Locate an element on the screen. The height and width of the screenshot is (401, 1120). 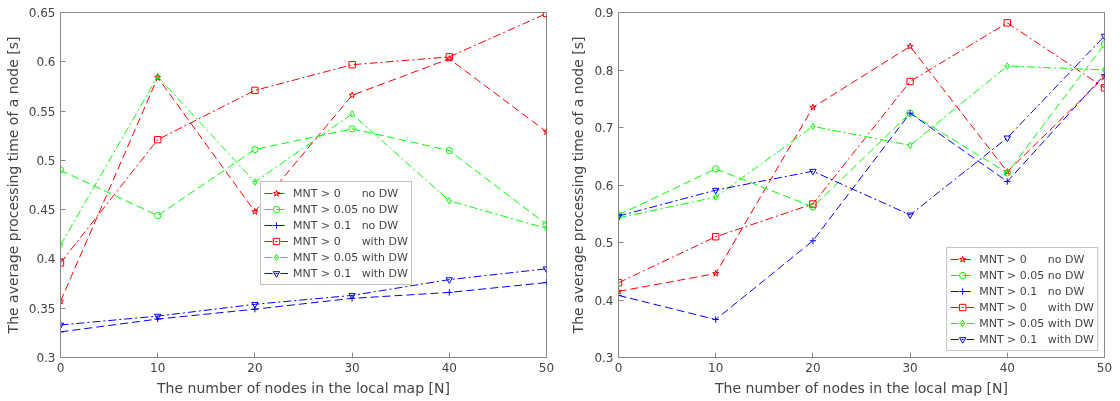
y-tick-label: 0.35 is located at coordinates (42, 308).